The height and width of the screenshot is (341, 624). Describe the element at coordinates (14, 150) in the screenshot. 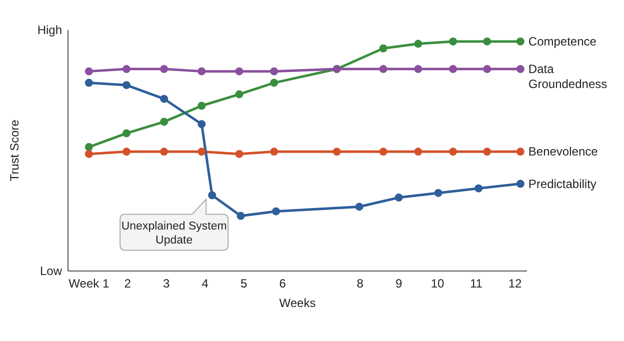

I see `y-axis-title: Trust Score` at that location.